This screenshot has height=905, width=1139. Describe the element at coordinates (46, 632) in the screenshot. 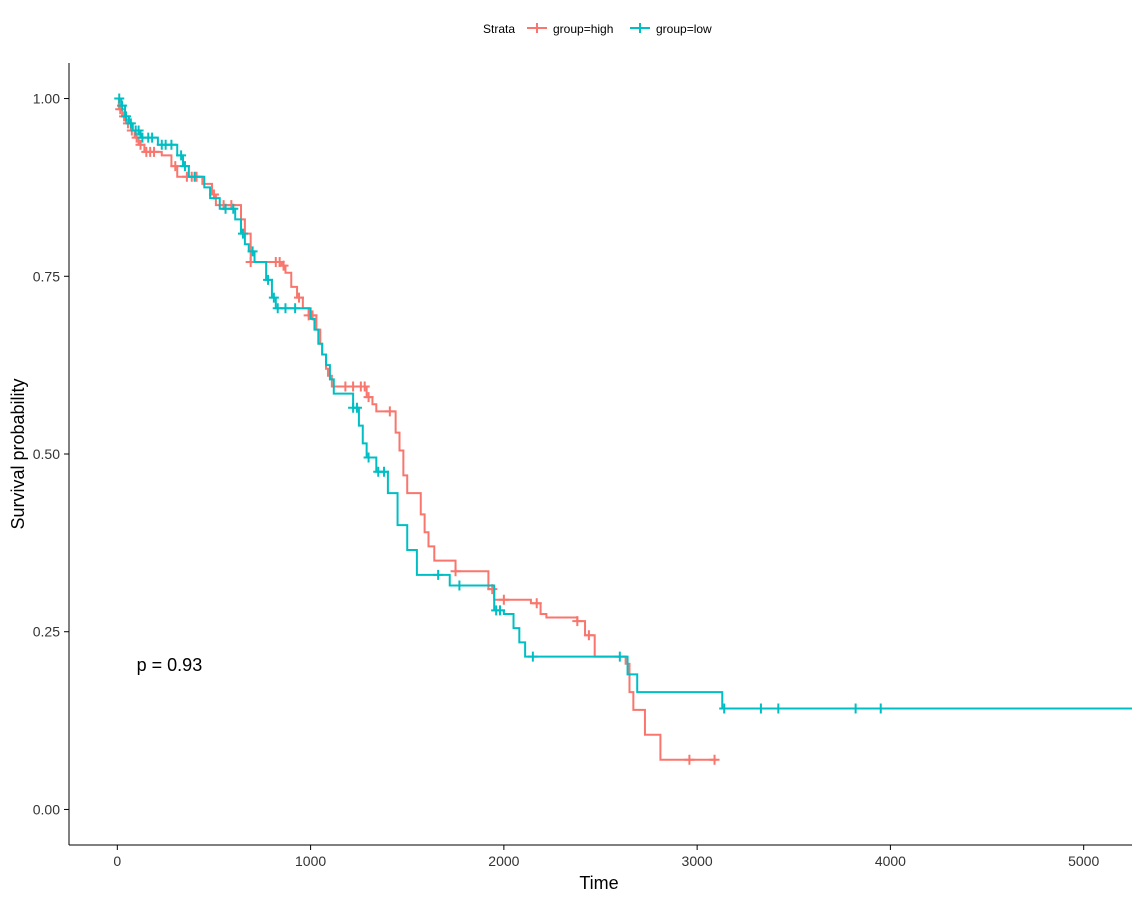

I see `y-tick-label: 0.25` at that location.